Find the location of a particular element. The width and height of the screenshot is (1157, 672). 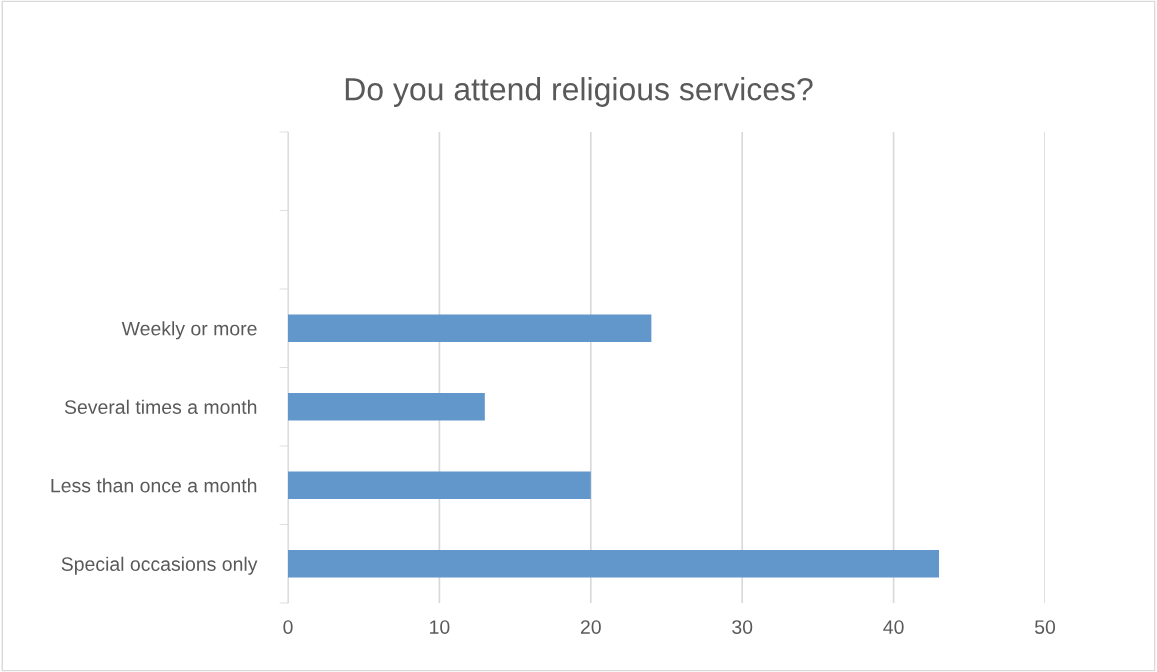

y-tick-label: Less than once a month is located at coordinates (154, 485).